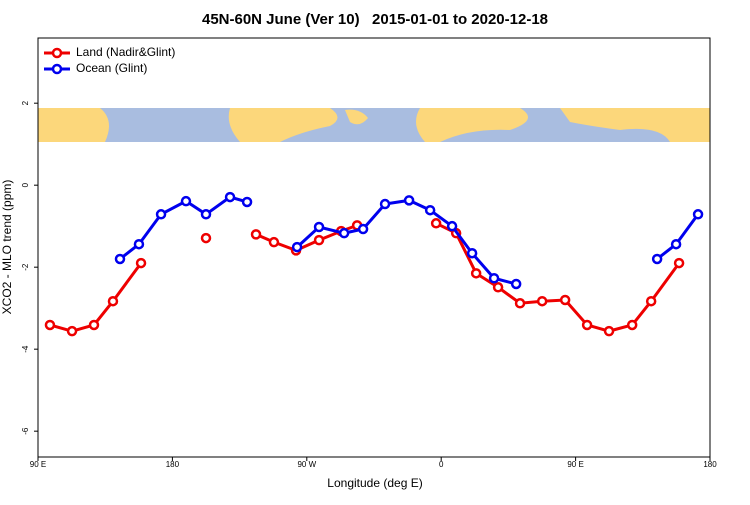 This screenshot has height=505, width=750. I want to click on y-tick-label: 0, so click(25, 184).